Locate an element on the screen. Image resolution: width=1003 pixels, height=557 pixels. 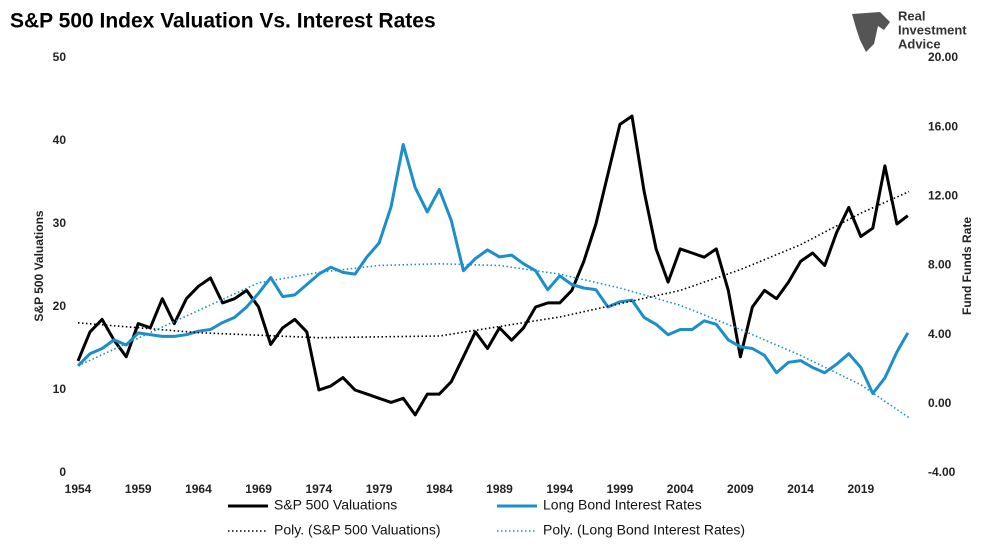
y2-tick-label: 4.00 is located at coordinates (940, 334).